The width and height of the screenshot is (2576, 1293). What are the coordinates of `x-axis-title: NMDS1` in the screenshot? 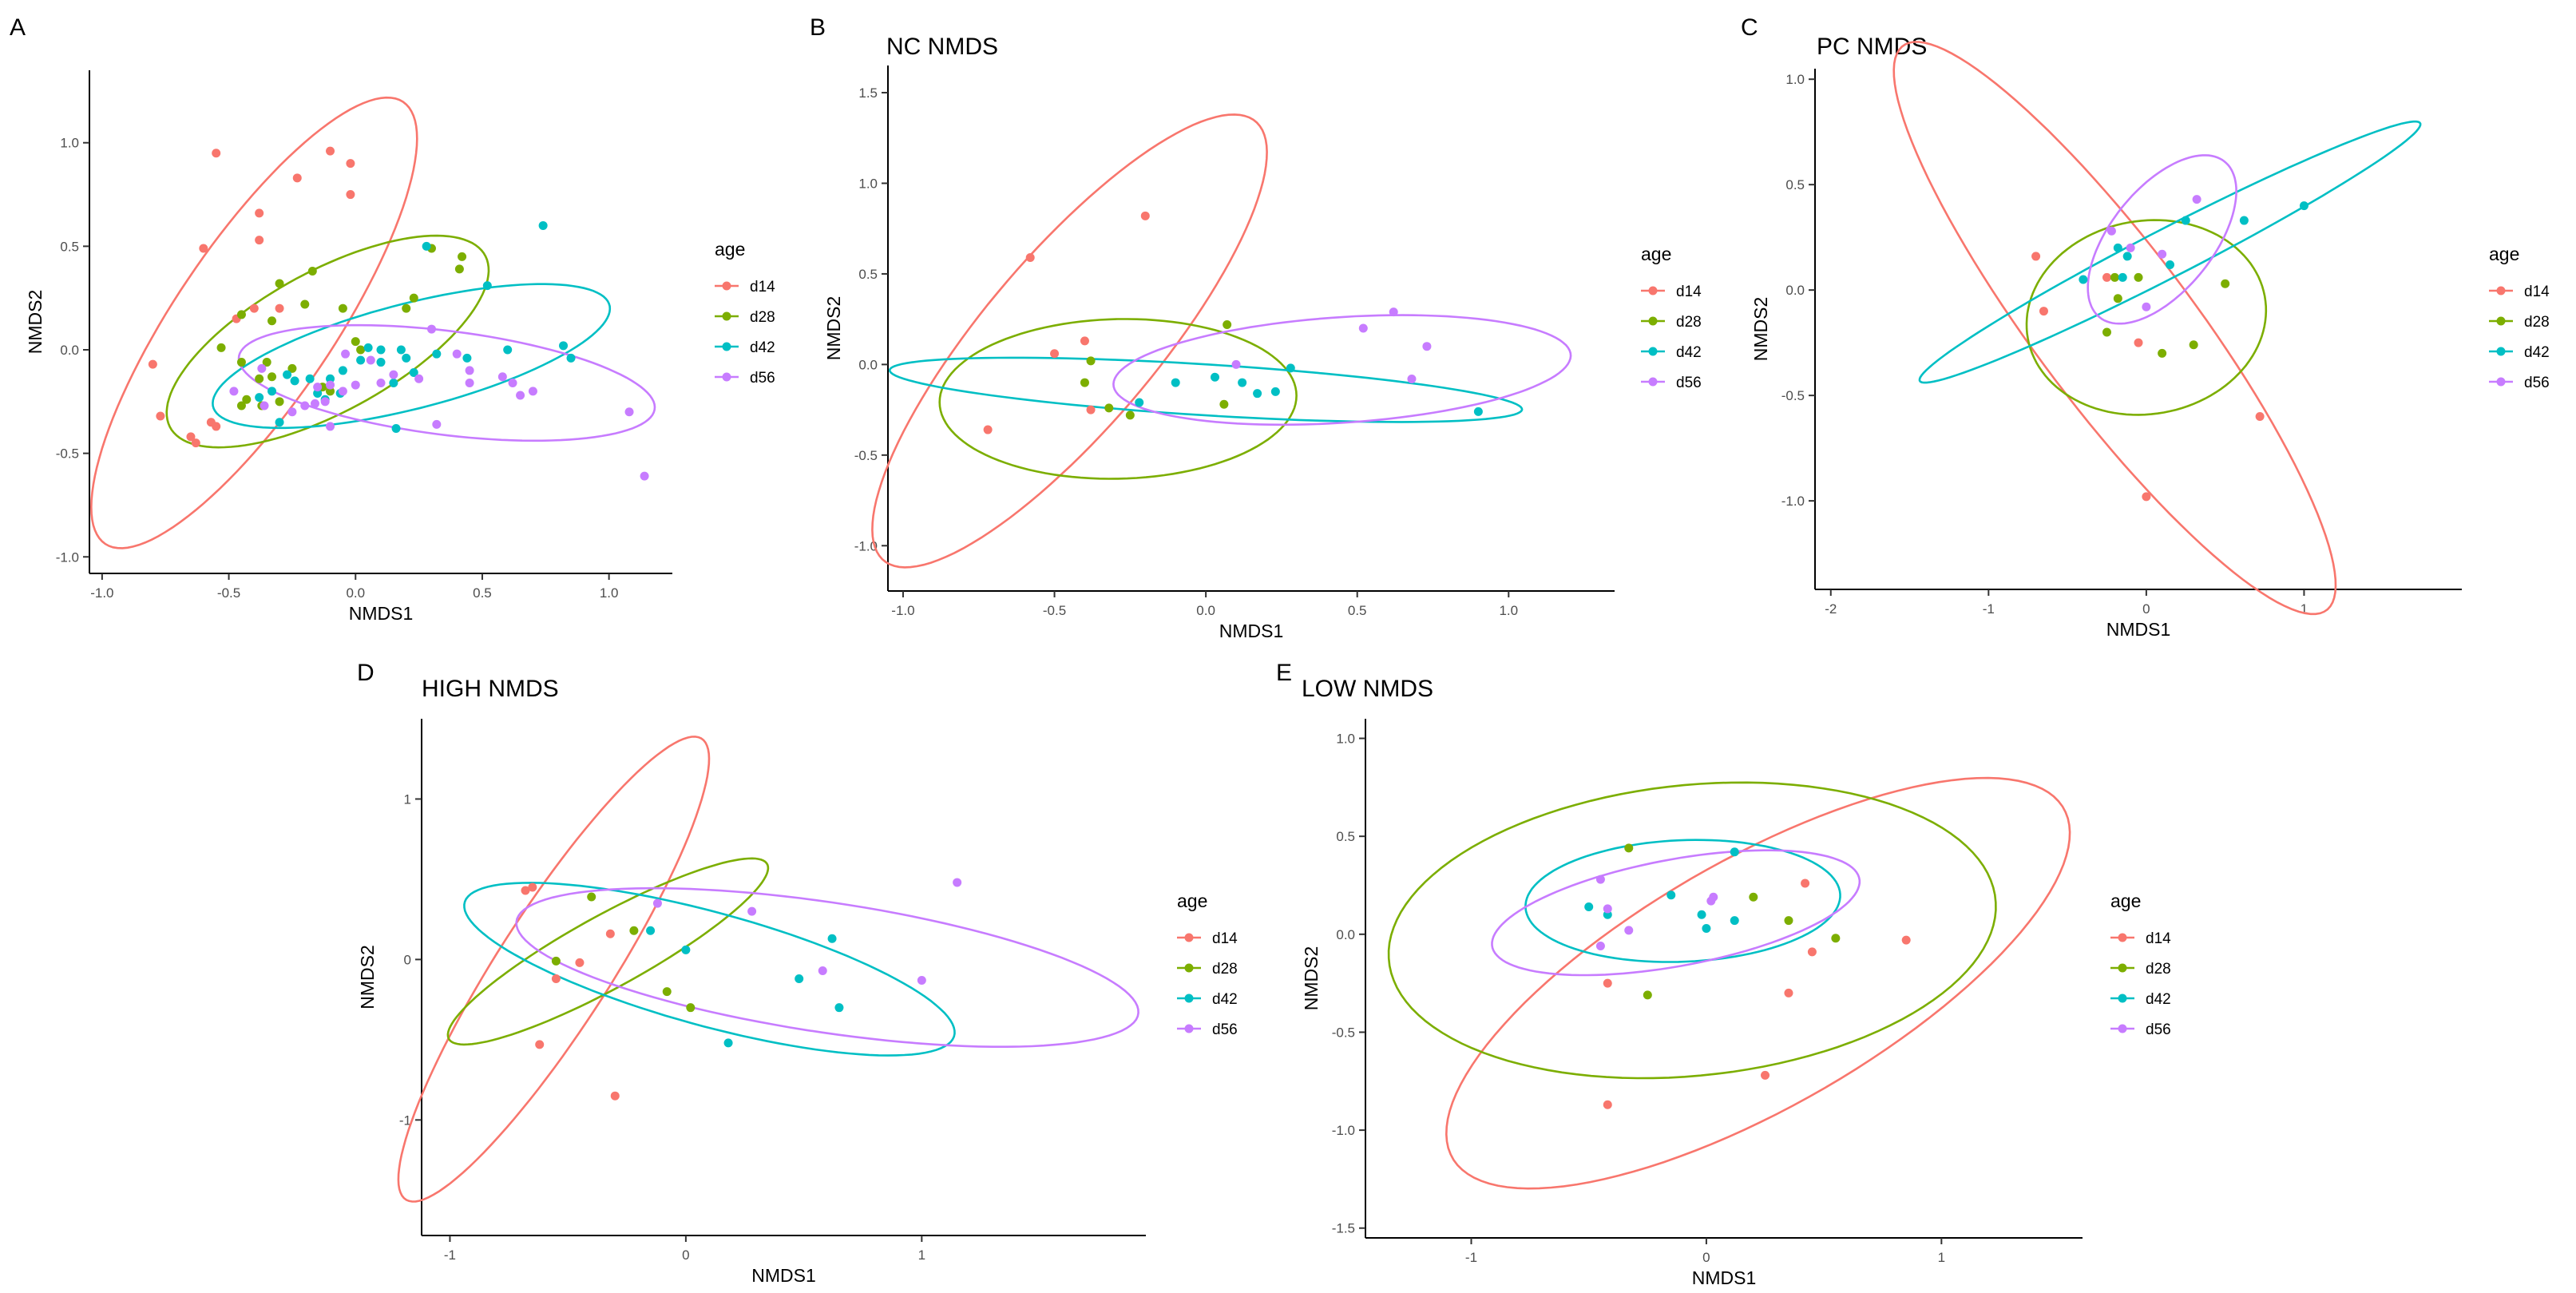 It's located at (1724, 1277).